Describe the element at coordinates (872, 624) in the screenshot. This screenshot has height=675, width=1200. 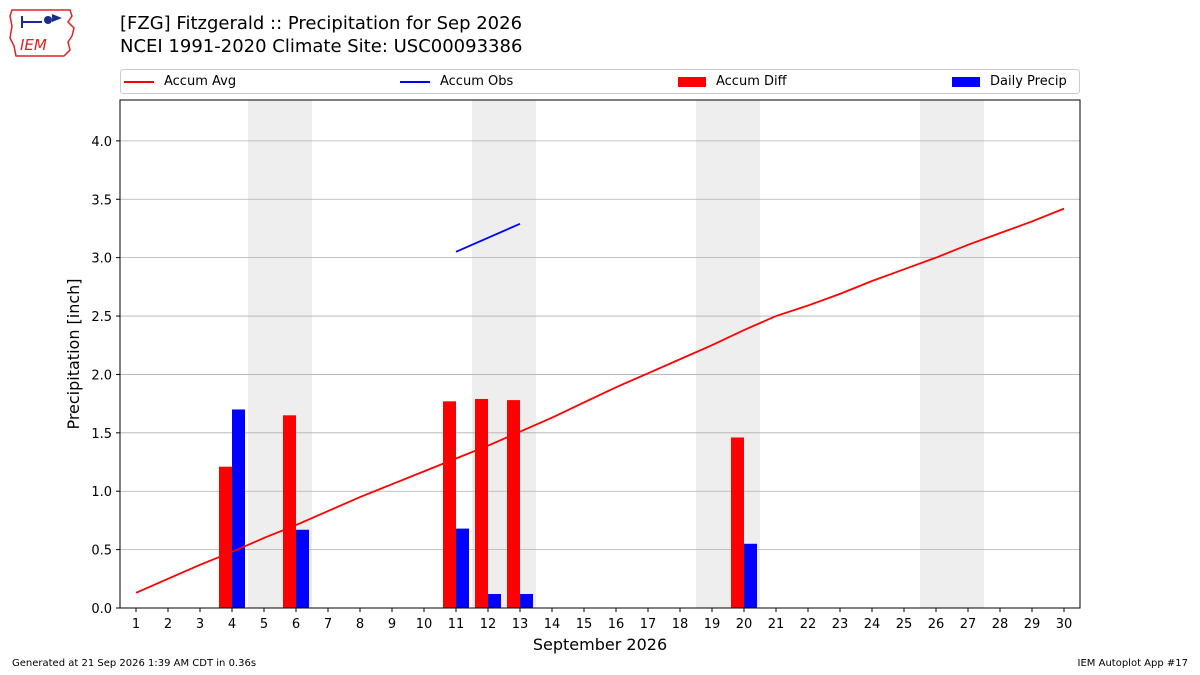
I see `x-tick-label: 24` at that location.